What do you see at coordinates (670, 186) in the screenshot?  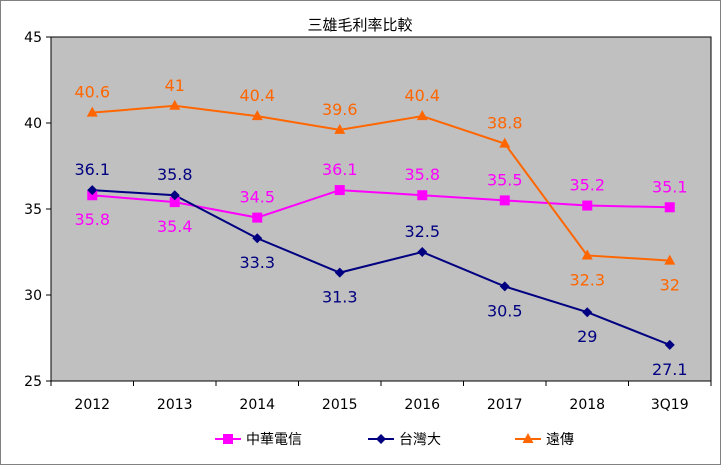 I see `data-label: 35.1` at bounding box center [670, 186].